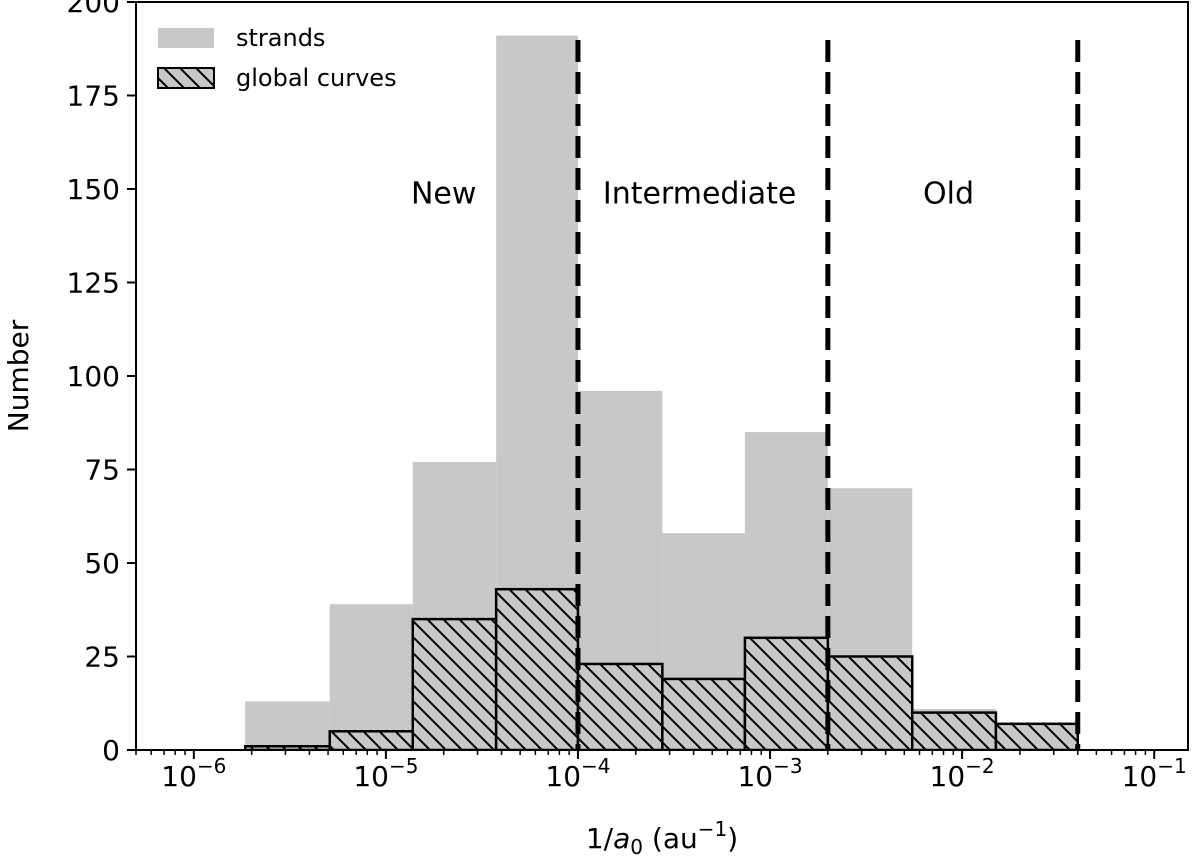 The image size is (1200, 862). What do you see at coordinates (577, 773) in the screenshot?
I see `x-tick-label: 10⁻⁴` at bounding box center [577, 773].